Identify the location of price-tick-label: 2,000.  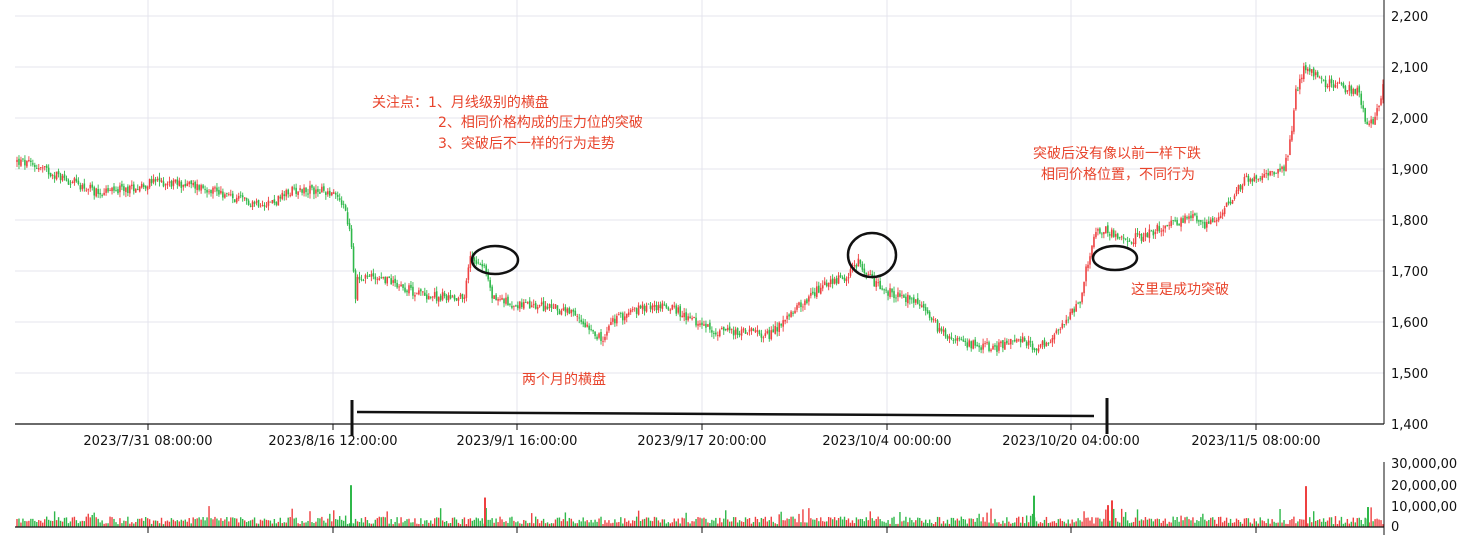
(1409, 119).